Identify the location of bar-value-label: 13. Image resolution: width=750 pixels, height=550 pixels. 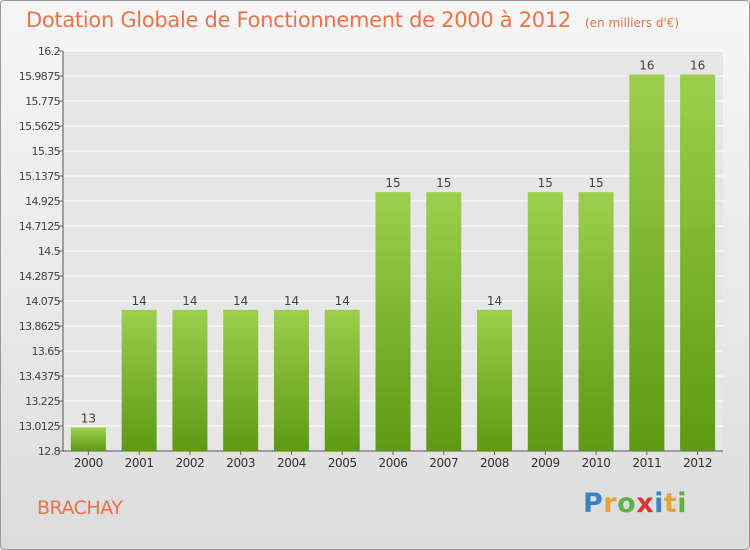
(88, 418).